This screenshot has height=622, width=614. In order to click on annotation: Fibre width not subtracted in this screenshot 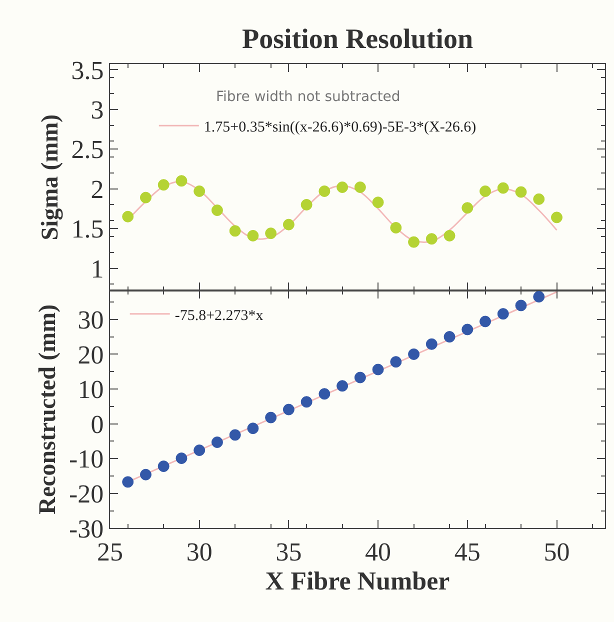, I will do `click(308, 97)`.